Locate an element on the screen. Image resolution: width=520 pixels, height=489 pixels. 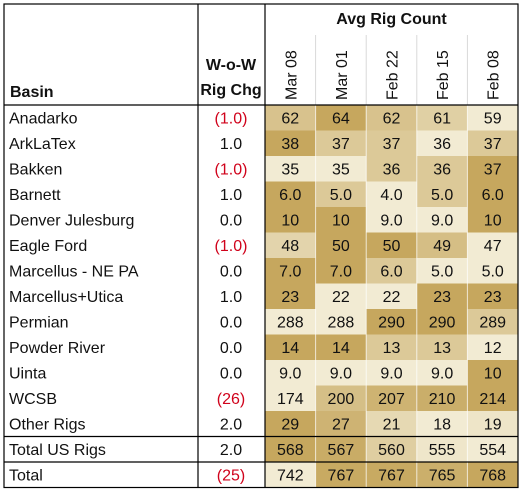
rig-count-value: 290 is located at coordinates (391, 323).